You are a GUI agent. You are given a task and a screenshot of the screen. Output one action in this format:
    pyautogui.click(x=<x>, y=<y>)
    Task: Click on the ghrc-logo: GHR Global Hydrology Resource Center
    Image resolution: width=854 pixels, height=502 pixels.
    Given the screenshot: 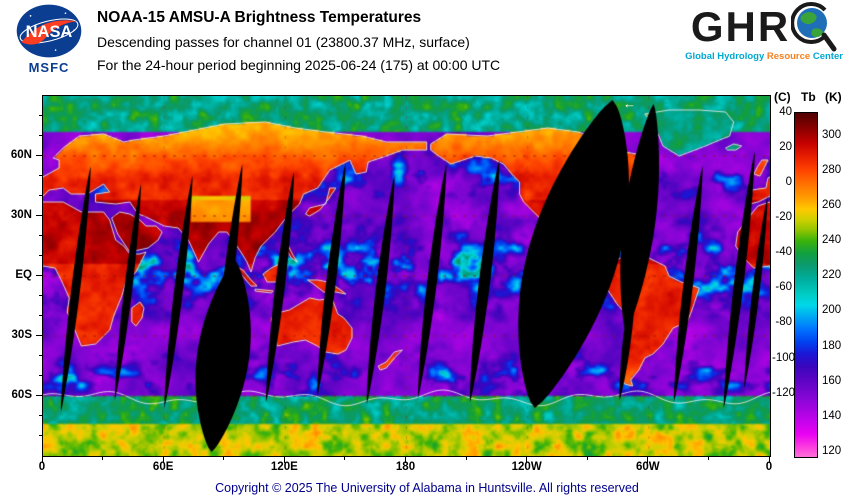 What is the action you would take?
    pyautogui.click(x=764, y=32)
    